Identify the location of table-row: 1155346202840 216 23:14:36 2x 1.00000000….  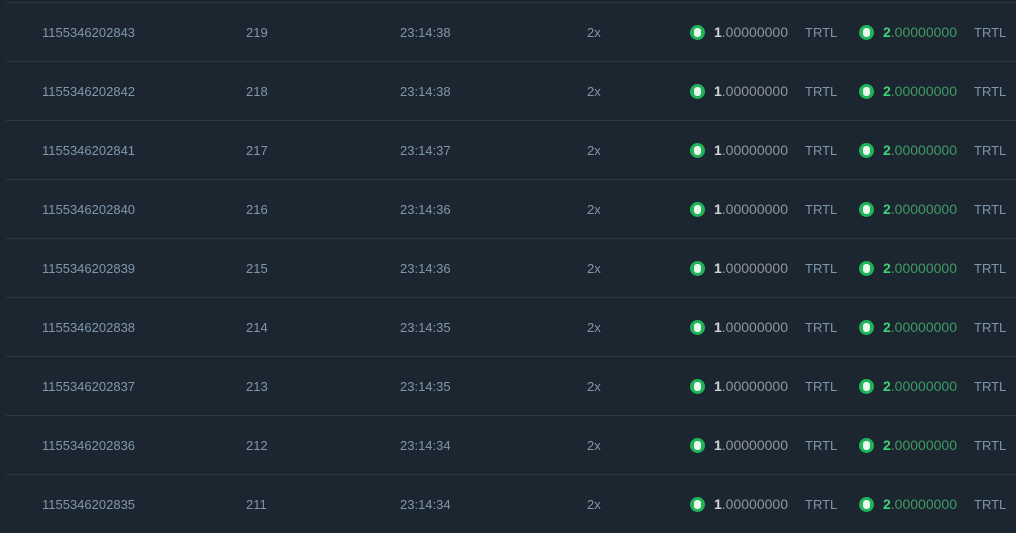
(511, 208).